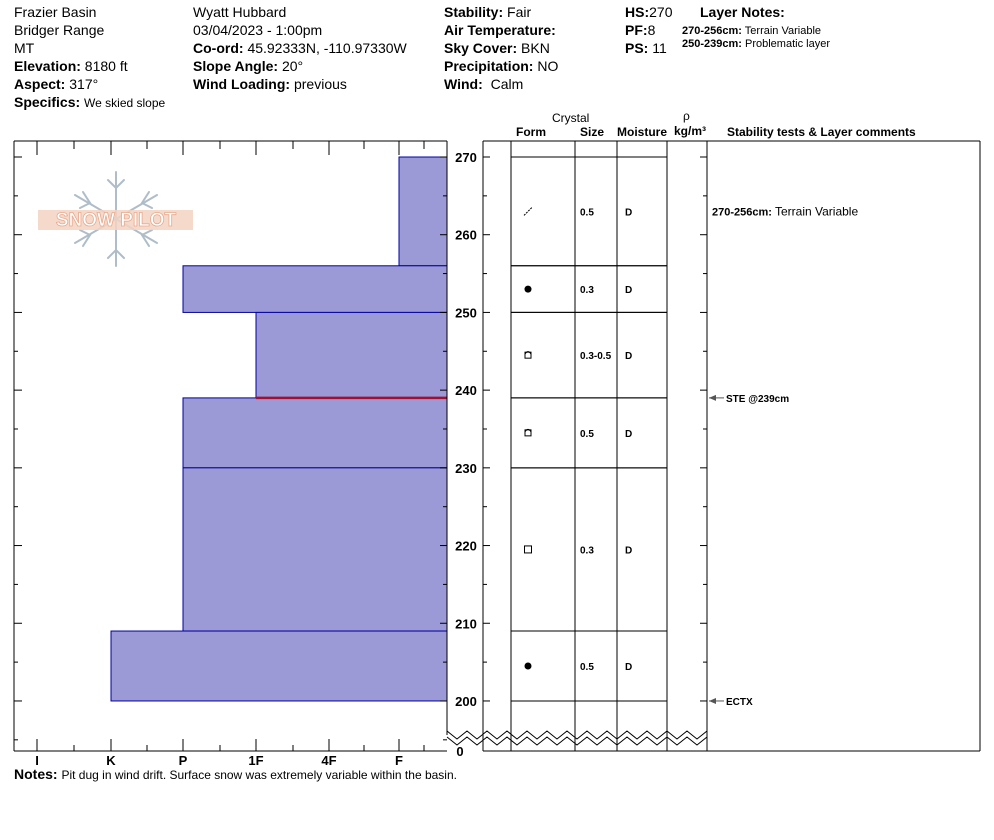 This screenshot has width=994, height=840. I want to click on precip-value: NO, so click(548, 66).